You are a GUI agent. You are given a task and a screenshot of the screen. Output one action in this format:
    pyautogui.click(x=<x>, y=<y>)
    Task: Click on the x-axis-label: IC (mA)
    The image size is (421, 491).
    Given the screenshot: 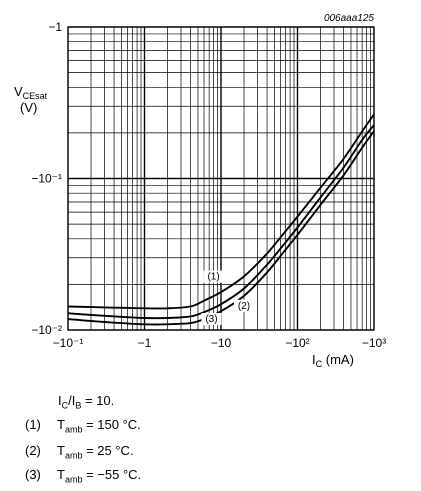 What is the action you would take?
    pyautogui.click(x=333, y=360)
    